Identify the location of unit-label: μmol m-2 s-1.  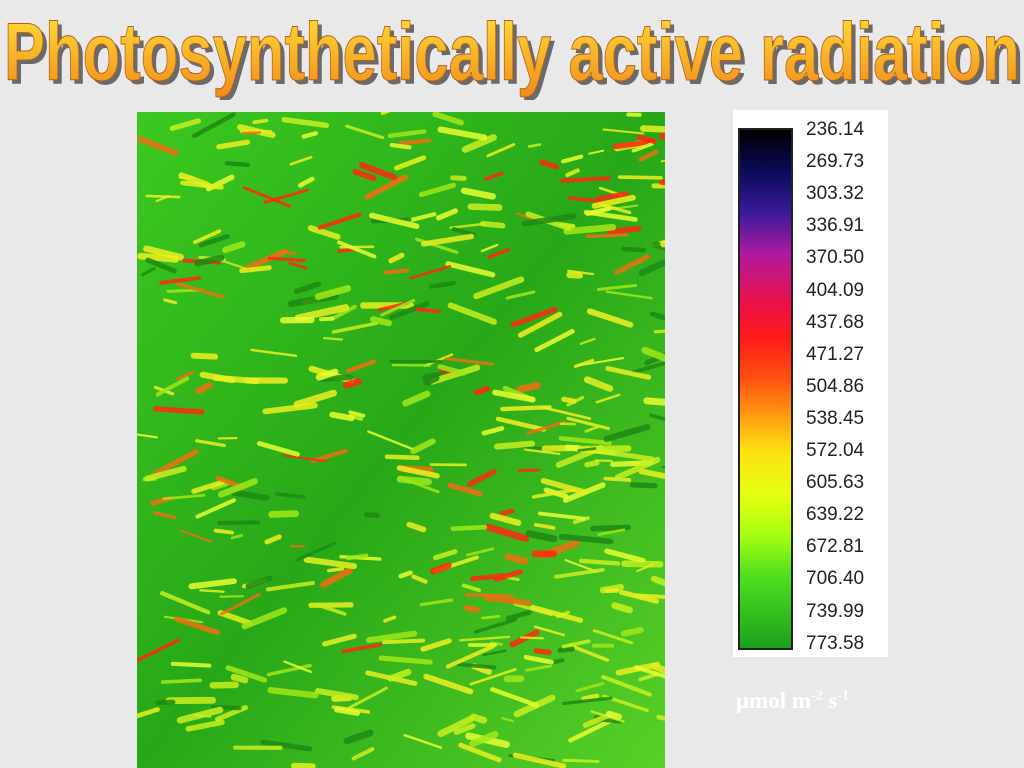
(792, 701).